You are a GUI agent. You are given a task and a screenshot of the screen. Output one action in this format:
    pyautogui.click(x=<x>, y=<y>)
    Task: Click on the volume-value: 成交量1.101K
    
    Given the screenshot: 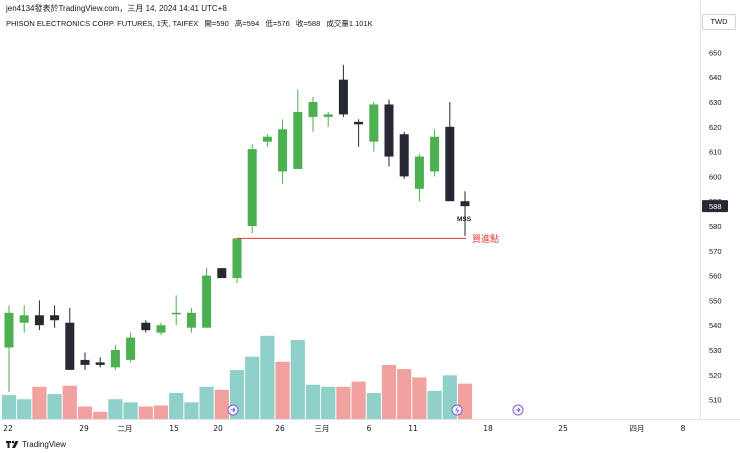 What is the action you would take?
    pyautogui.click(x=349, y=23)
    